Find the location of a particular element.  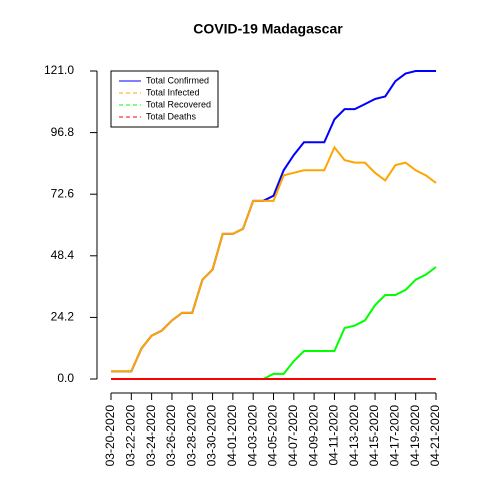

x-tick-label: 04-19-2020 is located at coordinates (415, 436).